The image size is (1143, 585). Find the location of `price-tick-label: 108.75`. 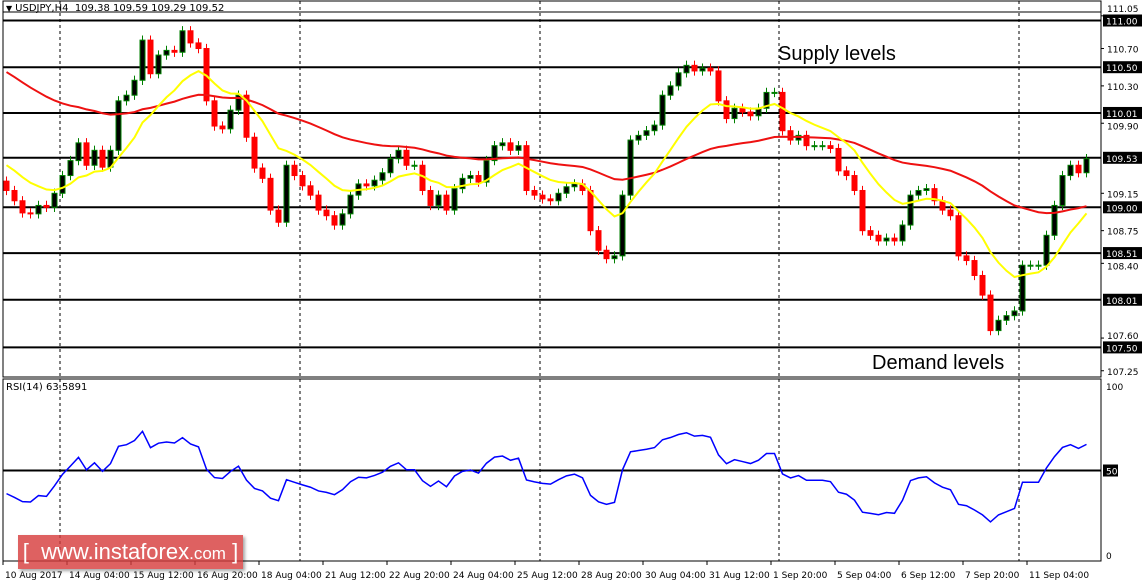

price-tick-label: 108.75 is located at coordinates (1123, 233).